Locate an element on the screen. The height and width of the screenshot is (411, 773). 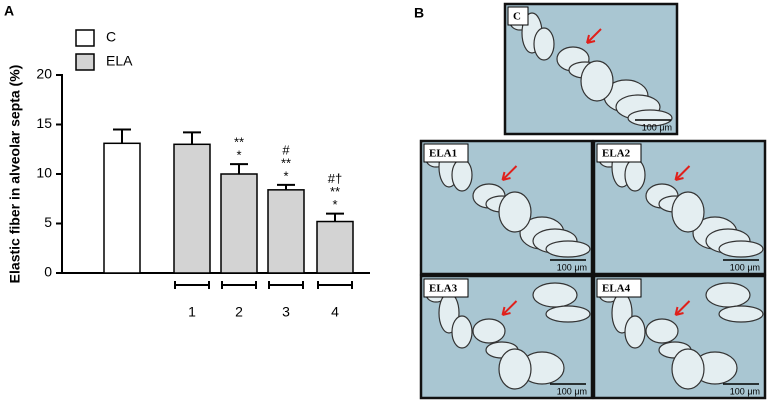
legend-label: C is located at coordinates (111, 37).